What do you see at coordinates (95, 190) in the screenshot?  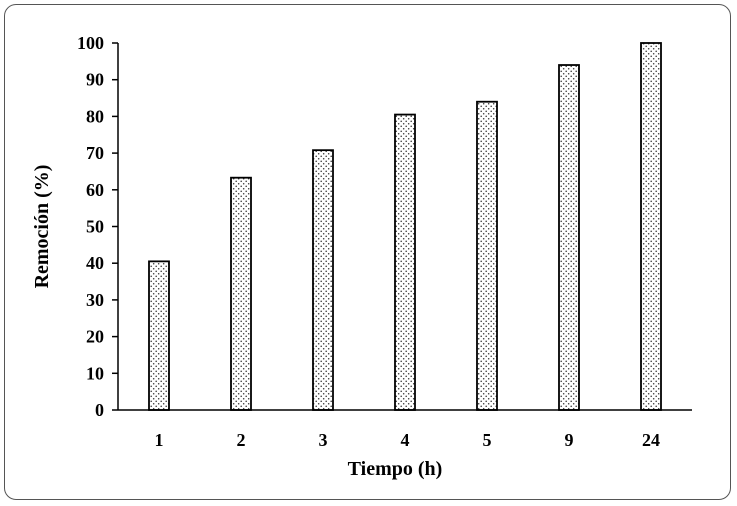 I see `y-tick-label: 60` at bounding box center [95, 190].